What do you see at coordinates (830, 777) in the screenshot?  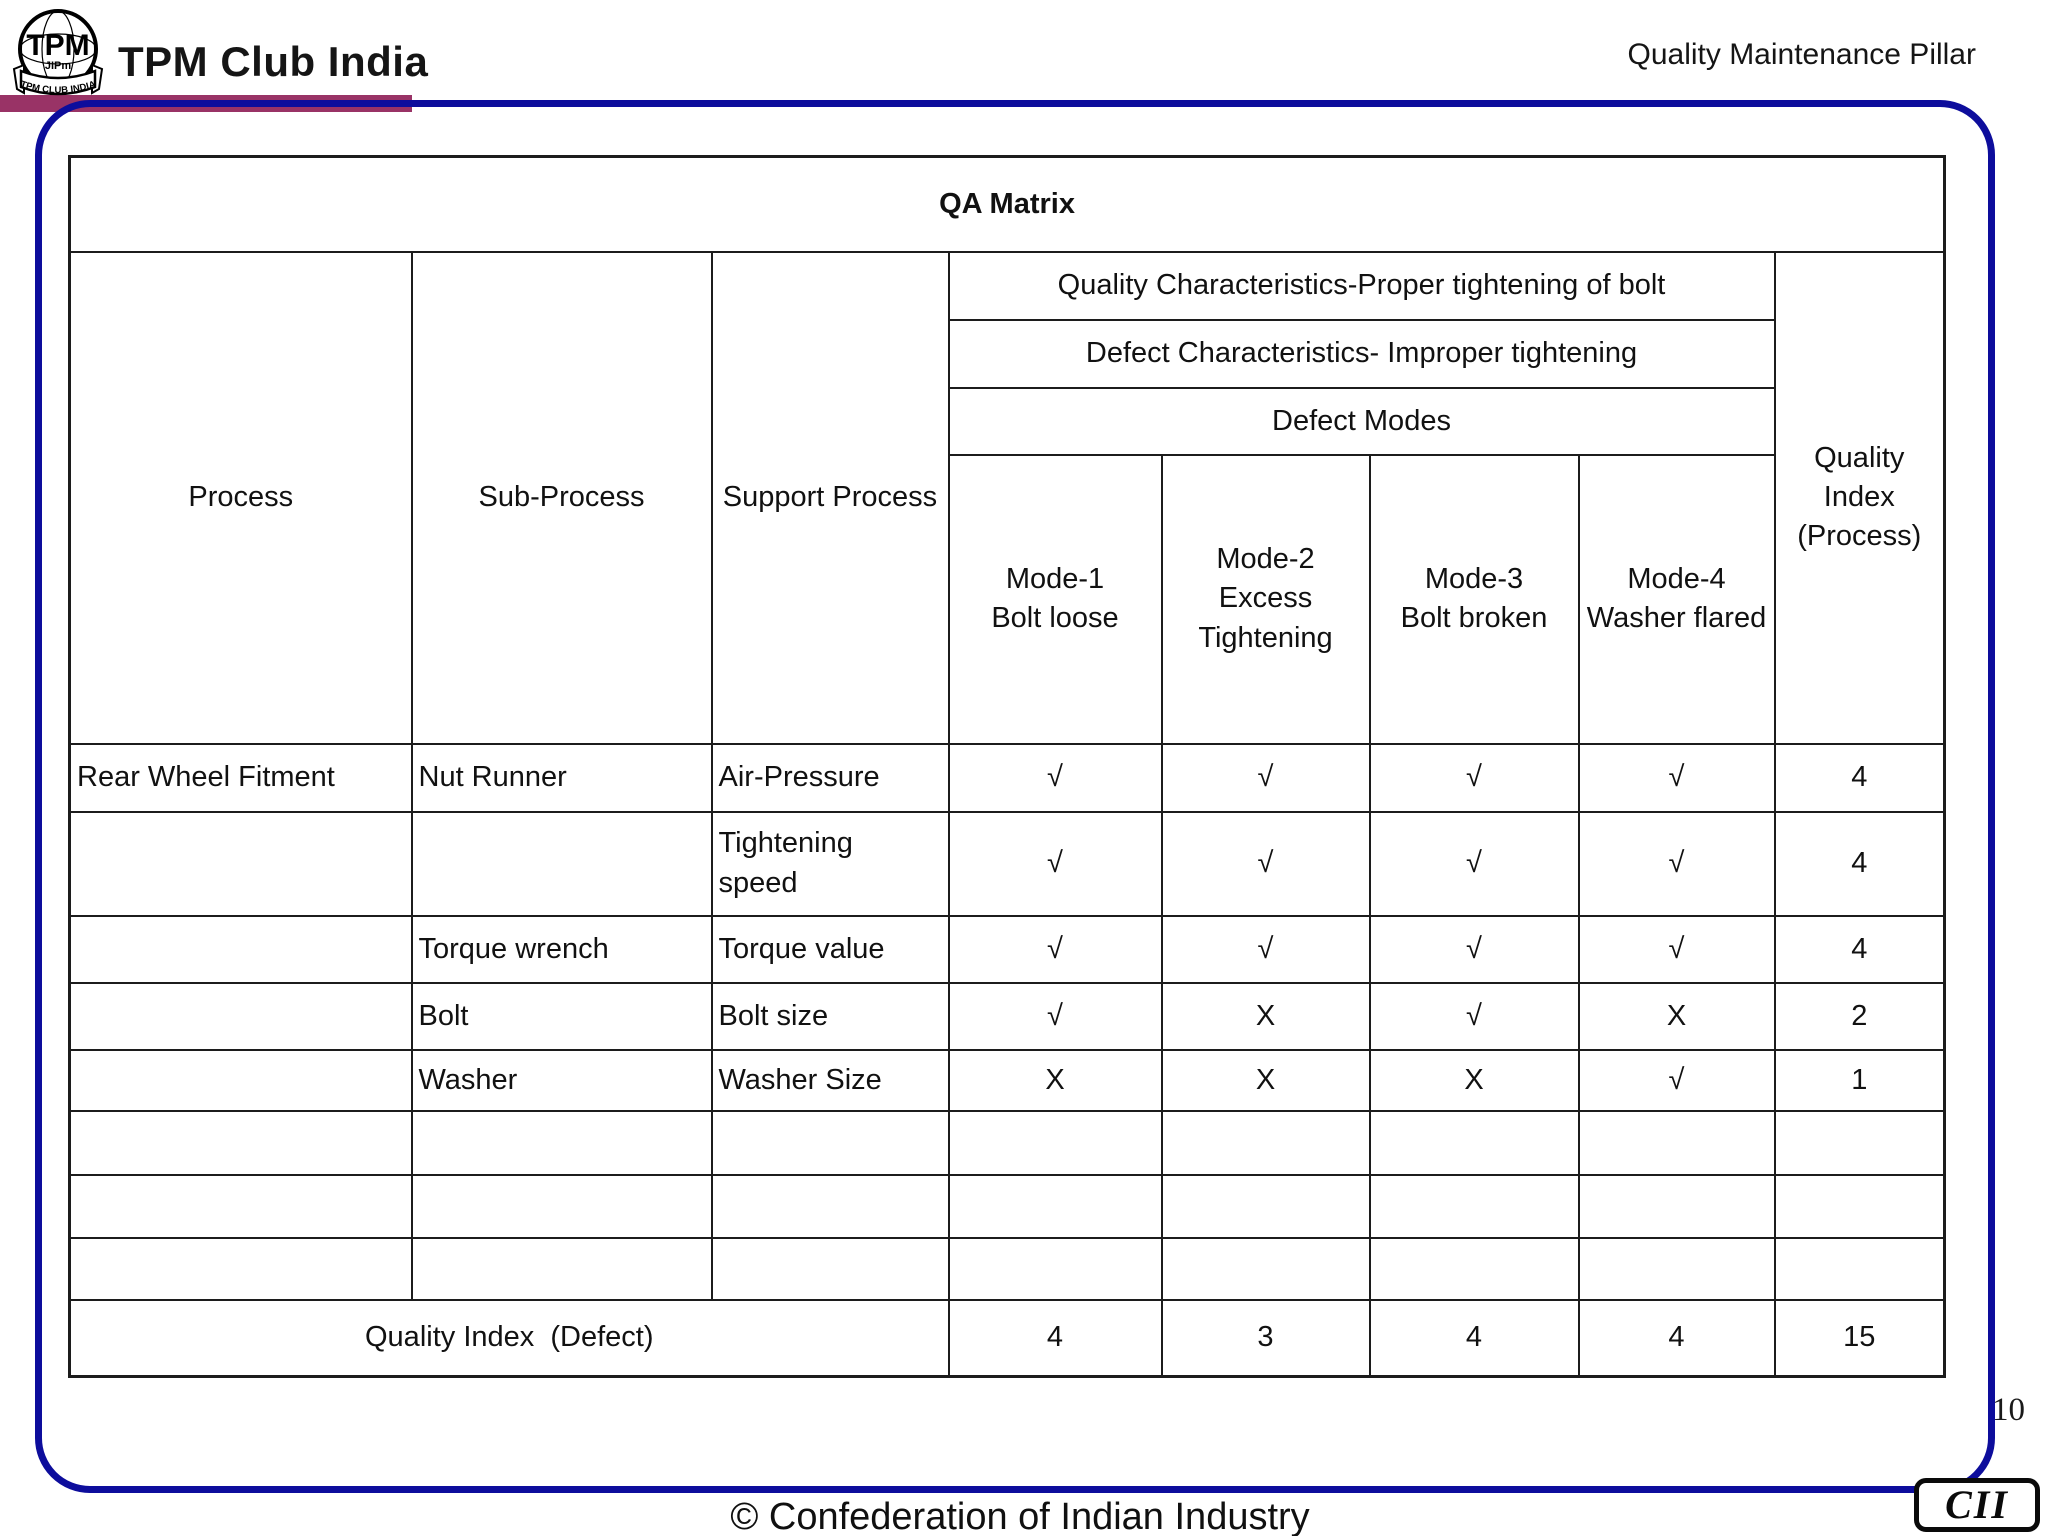 I see `support-process-cell: Air-Pressure` at bounding box center [830, 777].